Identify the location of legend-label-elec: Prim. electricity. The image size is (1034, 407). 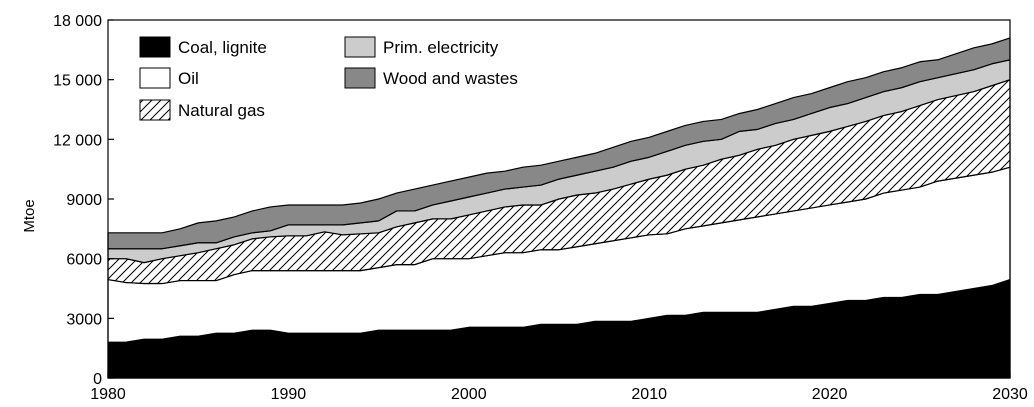
(441, 47).